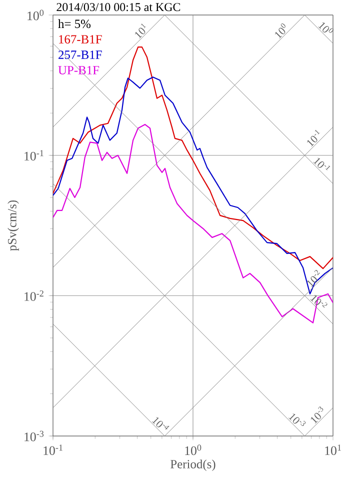  What do you see at coordinates (34, 295) in the screenshot?
I see `y-tick-label: 10$^{-2}$` at bounding box center [34, 295].